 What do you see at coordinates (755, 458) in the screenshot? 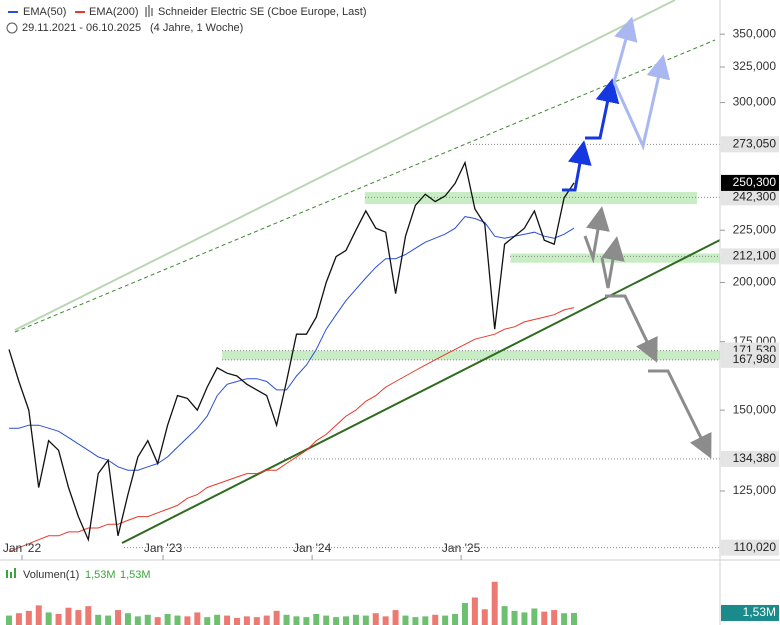
I see `level-label: 134,380` at bounding box center [755, 458].